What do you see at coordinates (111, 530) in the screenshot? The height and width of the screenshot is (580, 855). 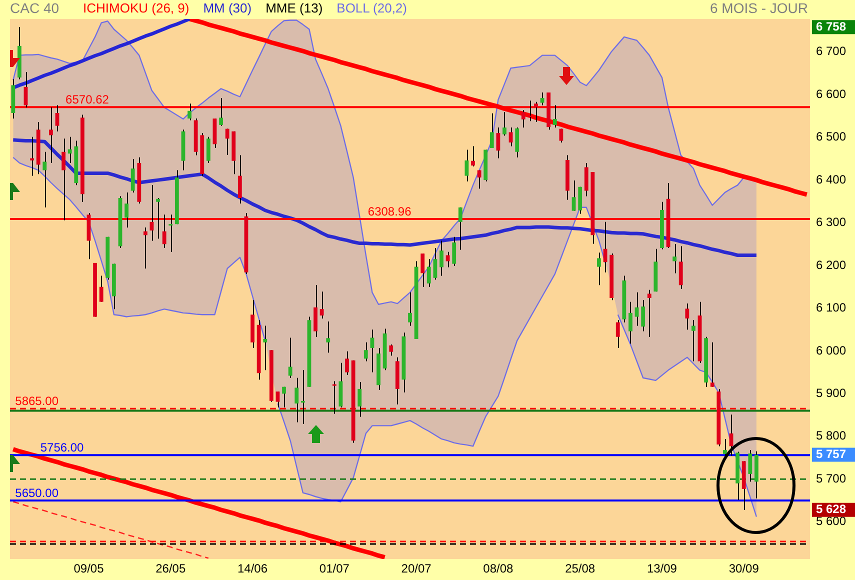 I see `line-series` at bounding box center [111, 530].